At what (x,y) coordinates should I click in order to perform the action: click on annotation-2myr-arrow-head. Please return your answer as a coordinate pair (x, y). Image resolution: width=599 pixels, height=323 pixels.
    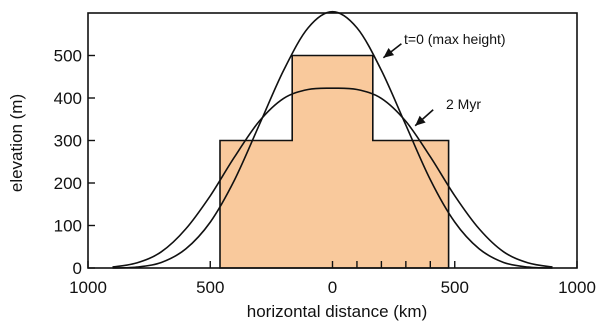
    Looking at the image, I should click on (420, 120).